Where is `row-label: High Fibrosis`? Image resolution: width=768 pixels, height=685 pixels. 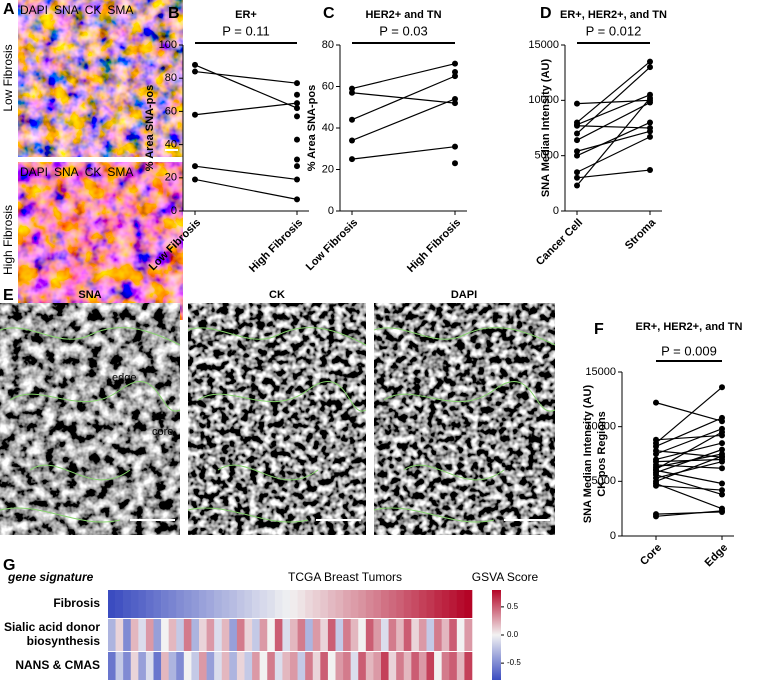
row-label: High Fibrosis is located at coordinates (8, 240).